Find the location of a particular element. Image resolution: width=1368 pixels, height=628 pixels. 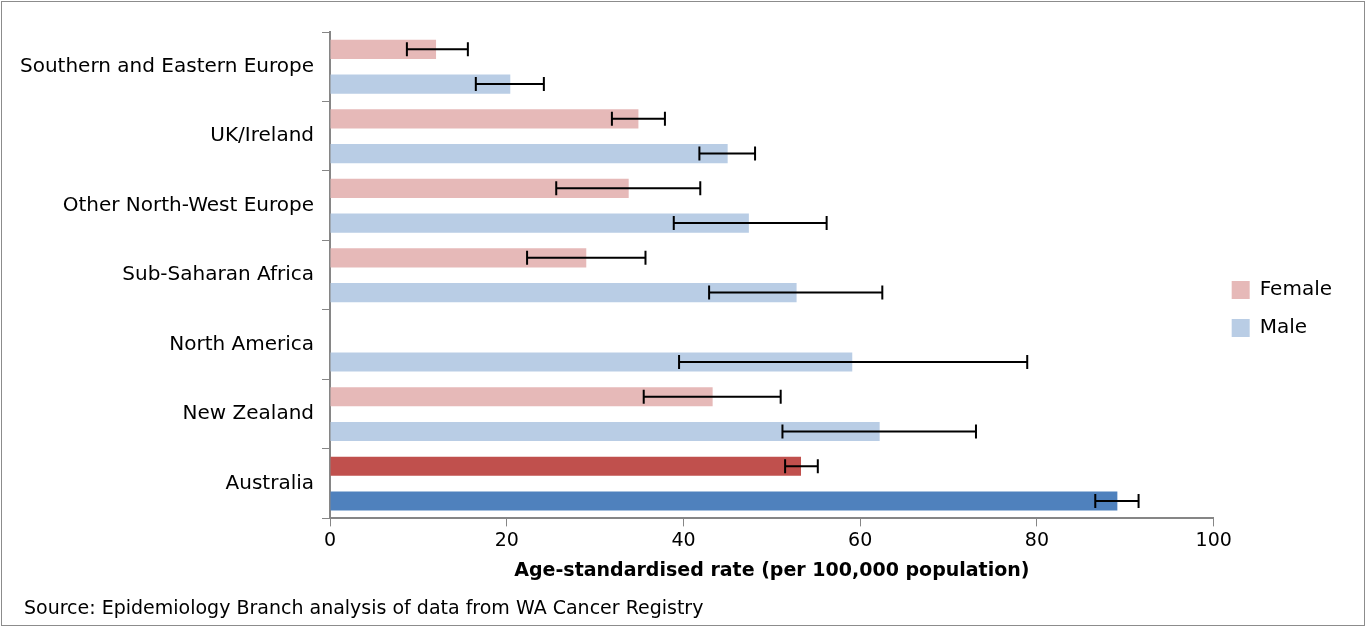

y-tick-label: New Zealand is located at coordinates (248, 412).